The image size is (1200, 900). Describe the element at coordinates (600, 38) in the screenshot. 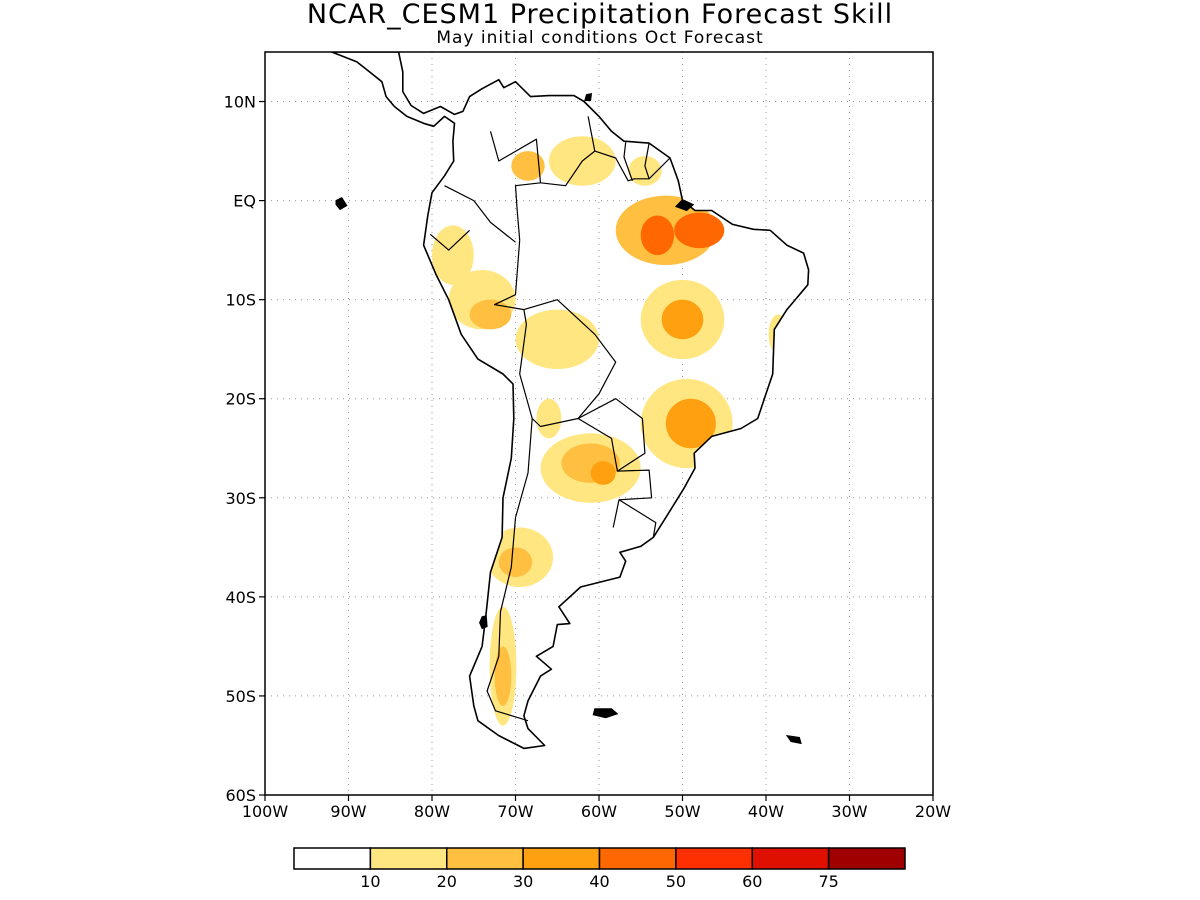

I see `map-subtitle: May initial conditions Oct Forecast` at that location.